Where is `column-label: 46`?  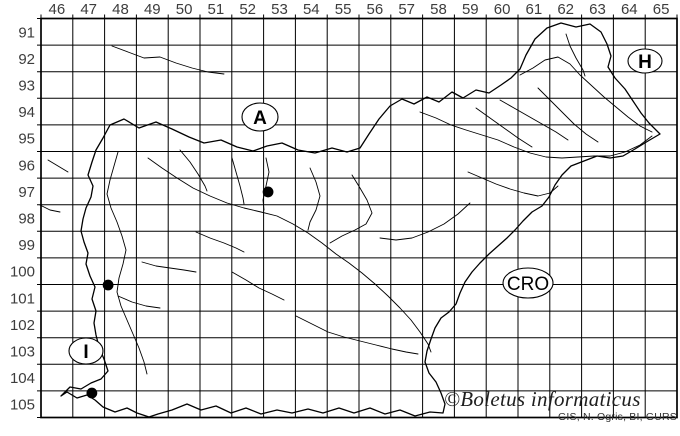
column-label: 46 is located at coordinates (57, 9).